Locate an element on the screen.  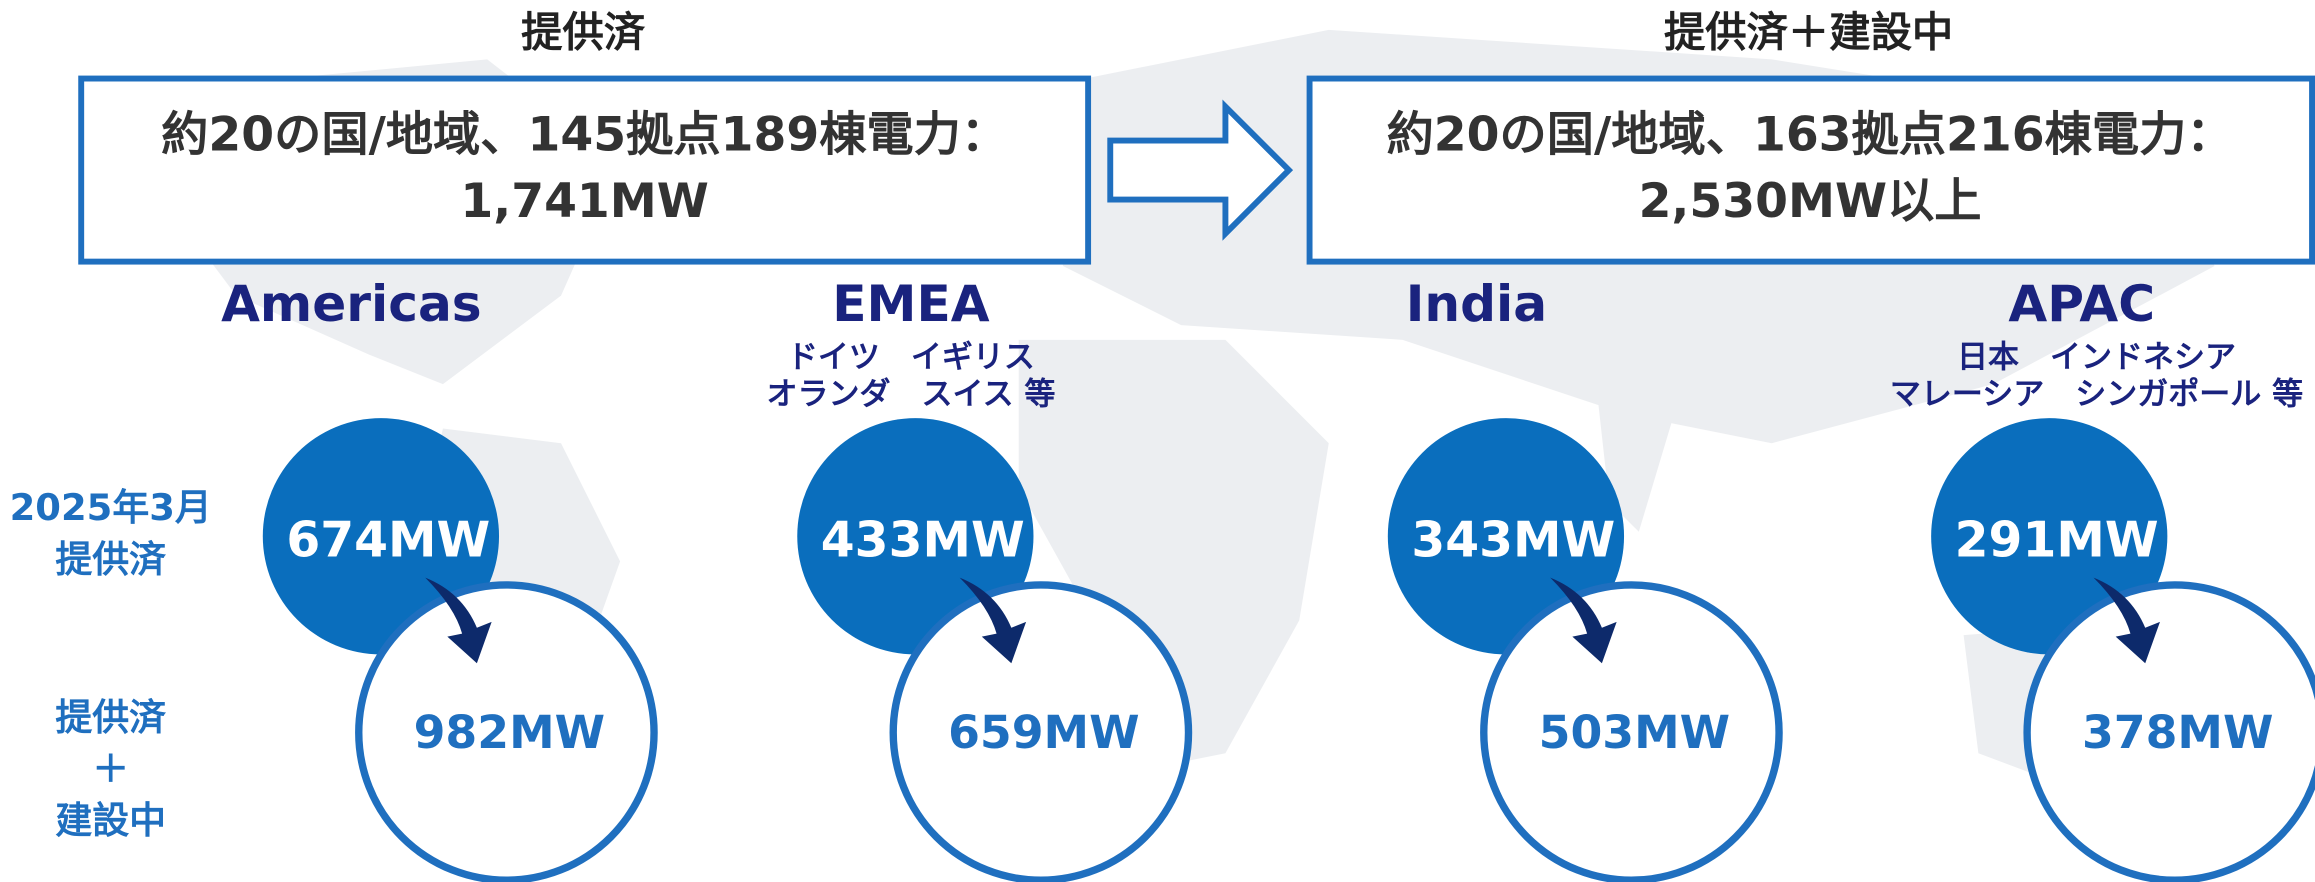
row-label: ＋ is located at coordinates (110, 768).